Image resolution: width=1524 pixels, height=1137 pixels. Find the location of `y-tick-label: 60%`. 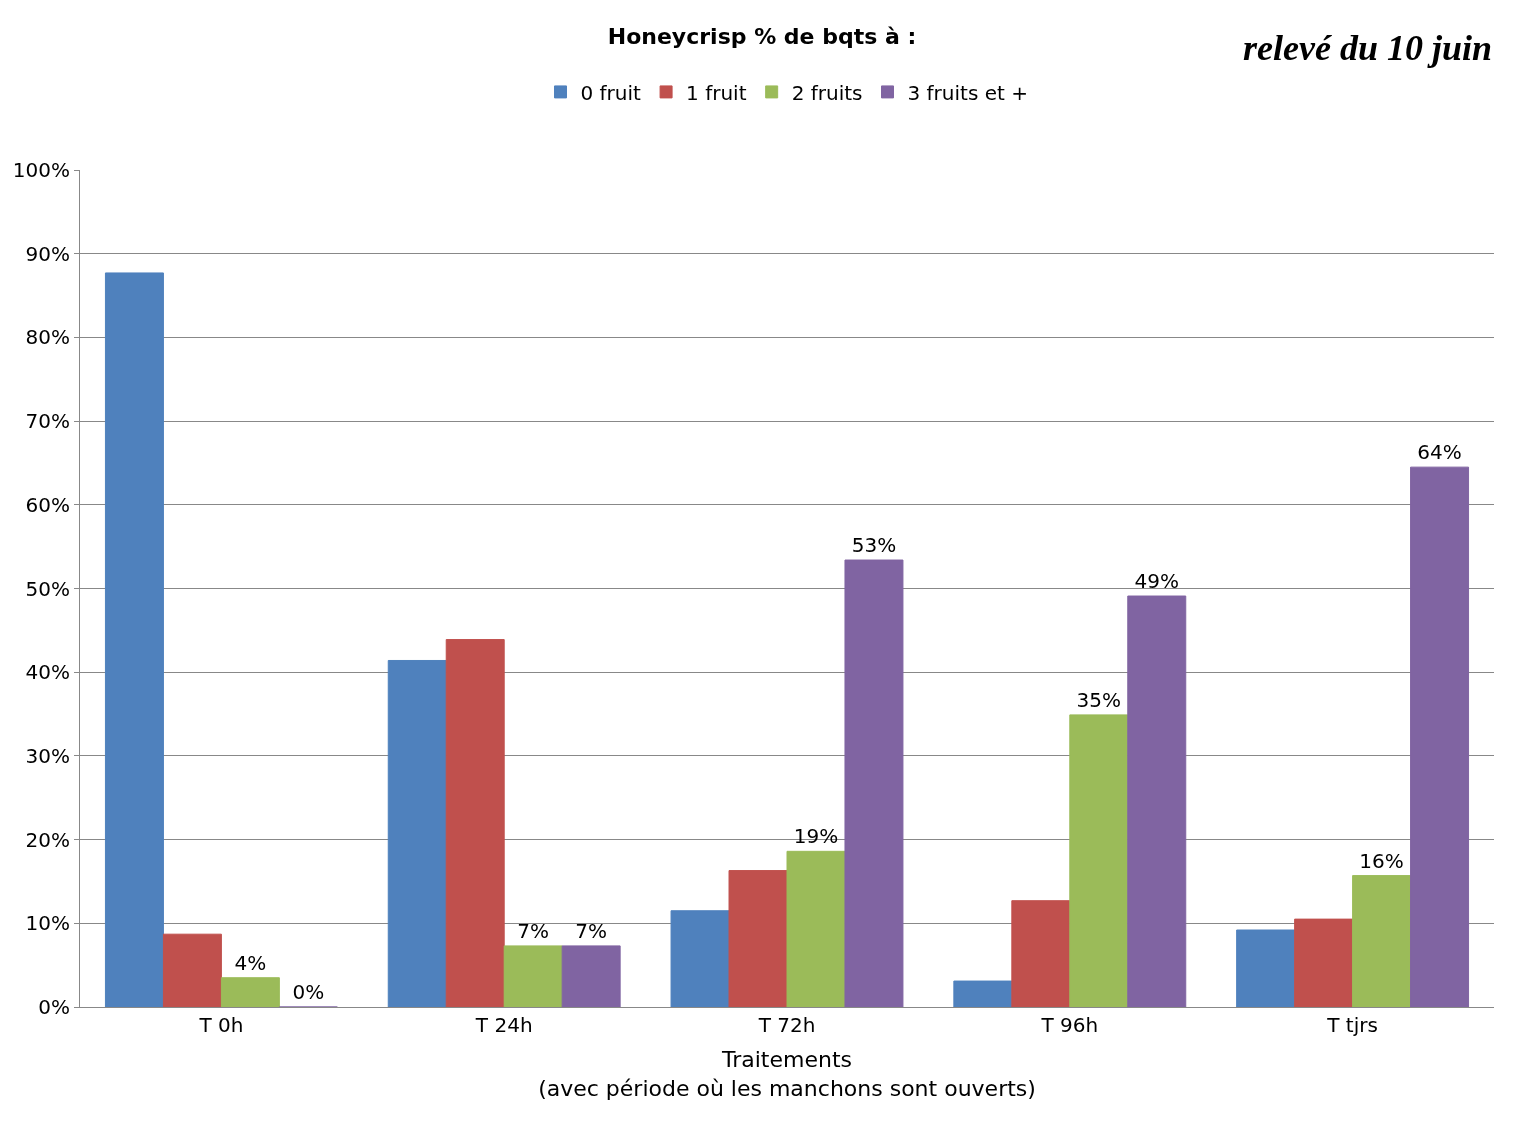

y-tick-label: 60% is located at coordinates (47, 504).